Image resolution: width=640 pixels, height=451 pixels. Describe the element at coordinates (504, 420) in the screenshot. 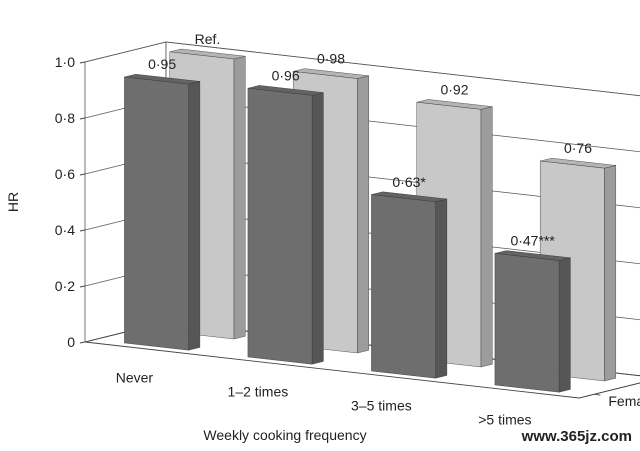

I see `category-label: >5 times` at that location.